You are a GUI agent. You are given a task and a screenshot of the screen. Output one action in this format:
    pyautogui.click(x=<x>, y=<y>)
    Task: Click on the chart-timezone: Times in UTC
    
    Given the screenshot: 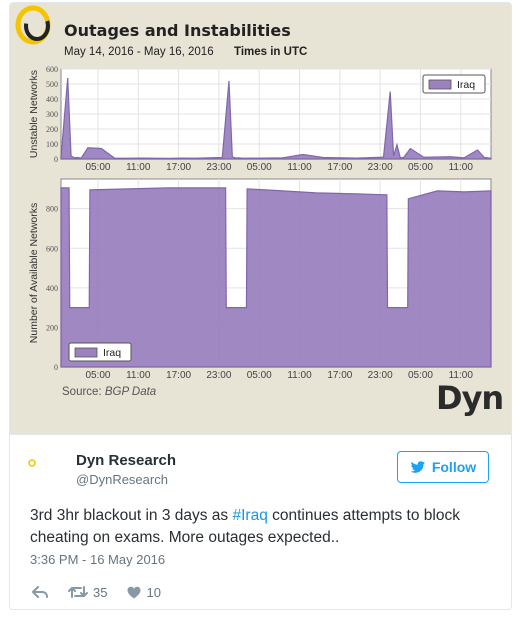 What is the action you would take?
    pyautogui.click(x=271, y=52)
    